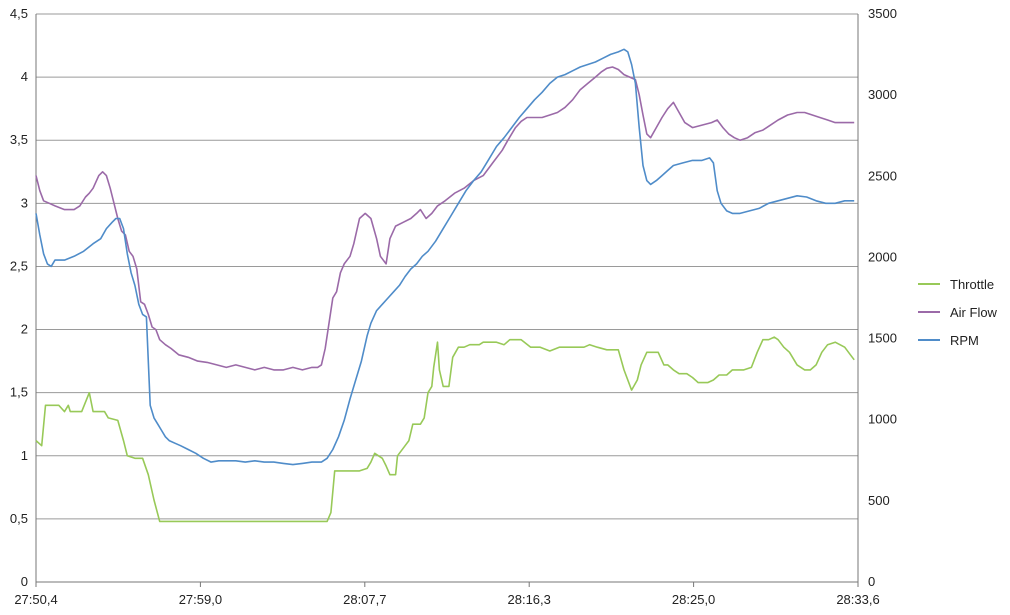 The image size is (1010, 615). Describe the element at coordinates (19, 139) in the screenshot. I see `left-y-tick-label: 3,5` at that location.